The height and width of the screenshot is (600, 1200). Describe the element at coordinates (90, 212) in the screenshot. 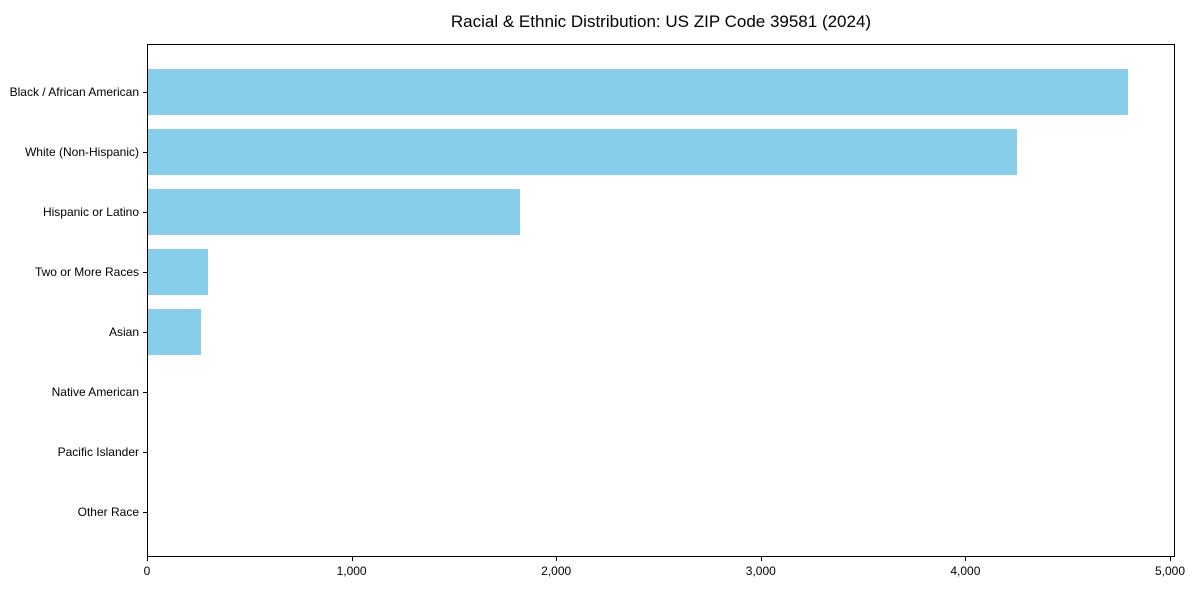

I see `y-tick-label: Hispanic or Latino` at that location.